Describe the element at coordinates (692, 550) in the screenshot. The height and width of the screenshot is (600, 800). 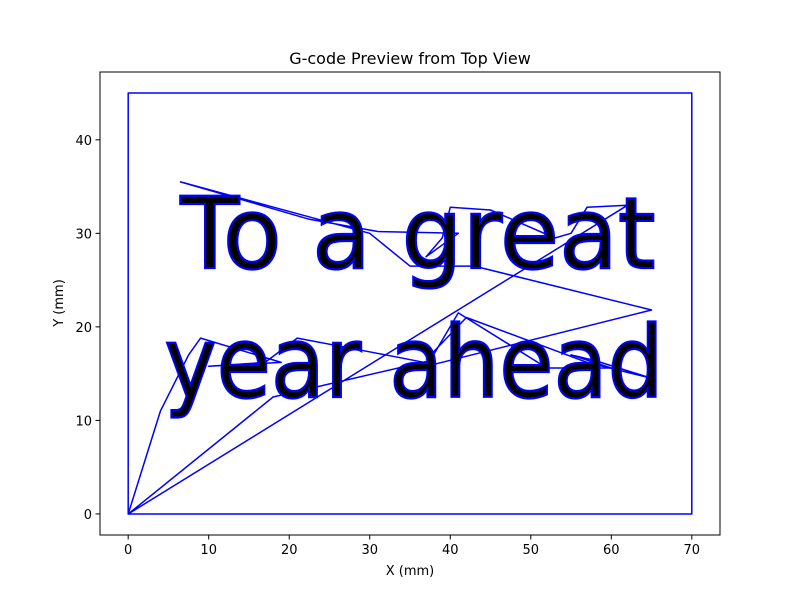
I see `x-tick-label: 70` at that location.